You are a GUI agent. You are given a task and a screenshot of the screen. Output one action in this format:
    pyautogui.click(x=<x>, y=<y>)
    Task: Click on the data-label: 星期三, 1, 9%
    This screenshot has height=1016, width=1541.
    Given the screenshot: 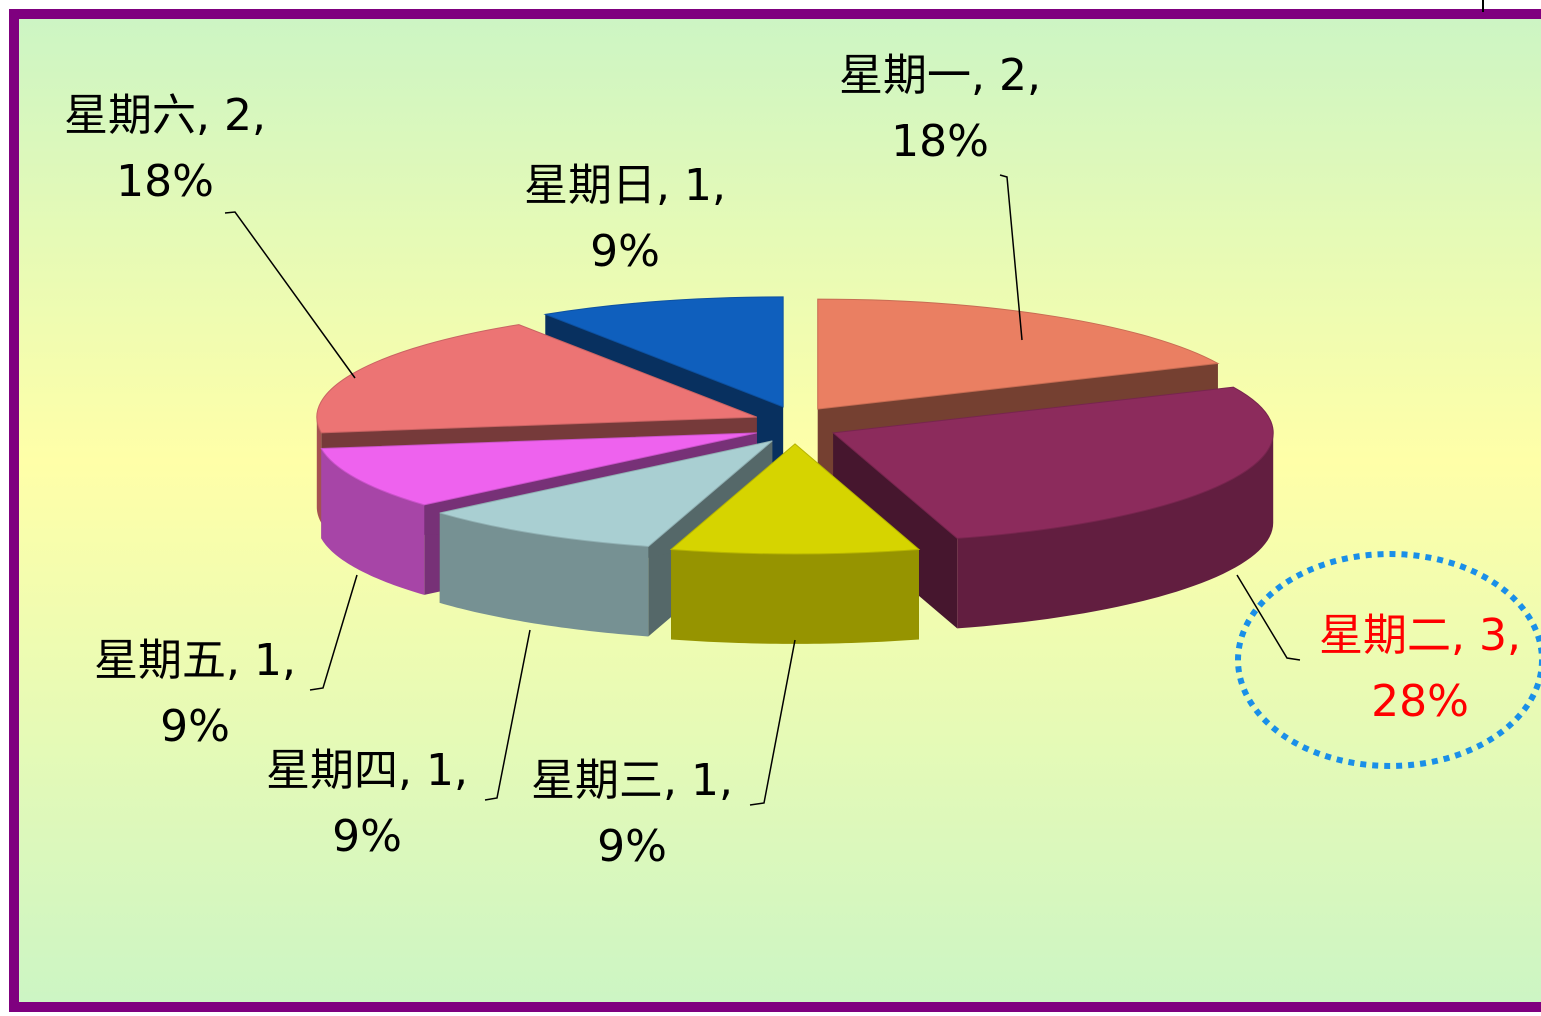 What is the action you would take?
    pyautogui.click(x=632, y=813)
    